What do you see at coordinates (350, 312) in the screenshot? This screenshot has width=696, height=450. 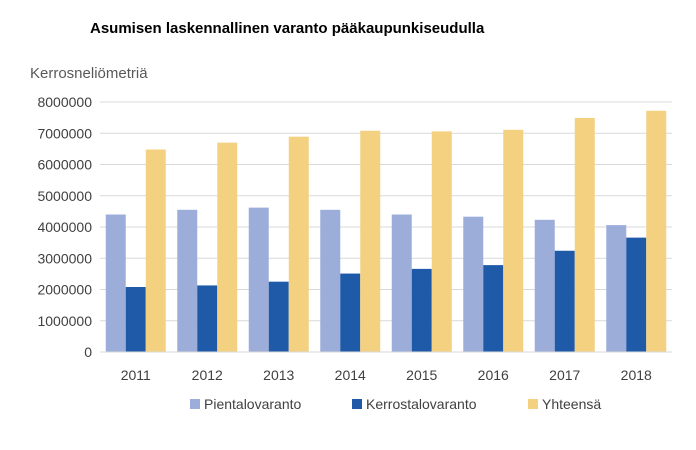 I see `bar-kerrostalovaranto-2014` at bounding box center [350, 312].